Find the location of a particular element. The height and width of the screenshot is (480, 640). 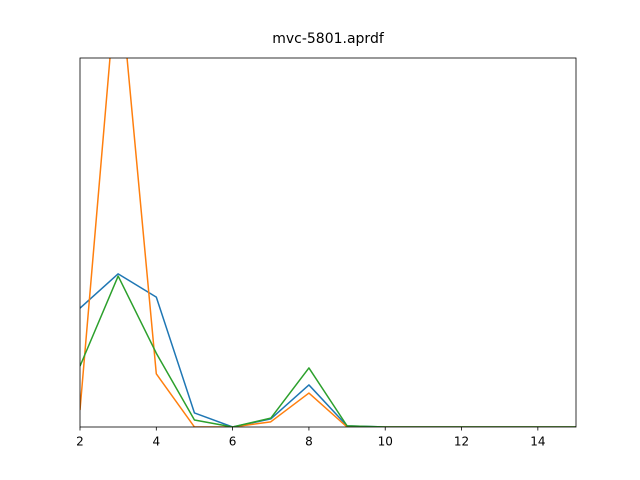

chart-title: mvc-5801.aprdf is located at coordinates (328, 39).